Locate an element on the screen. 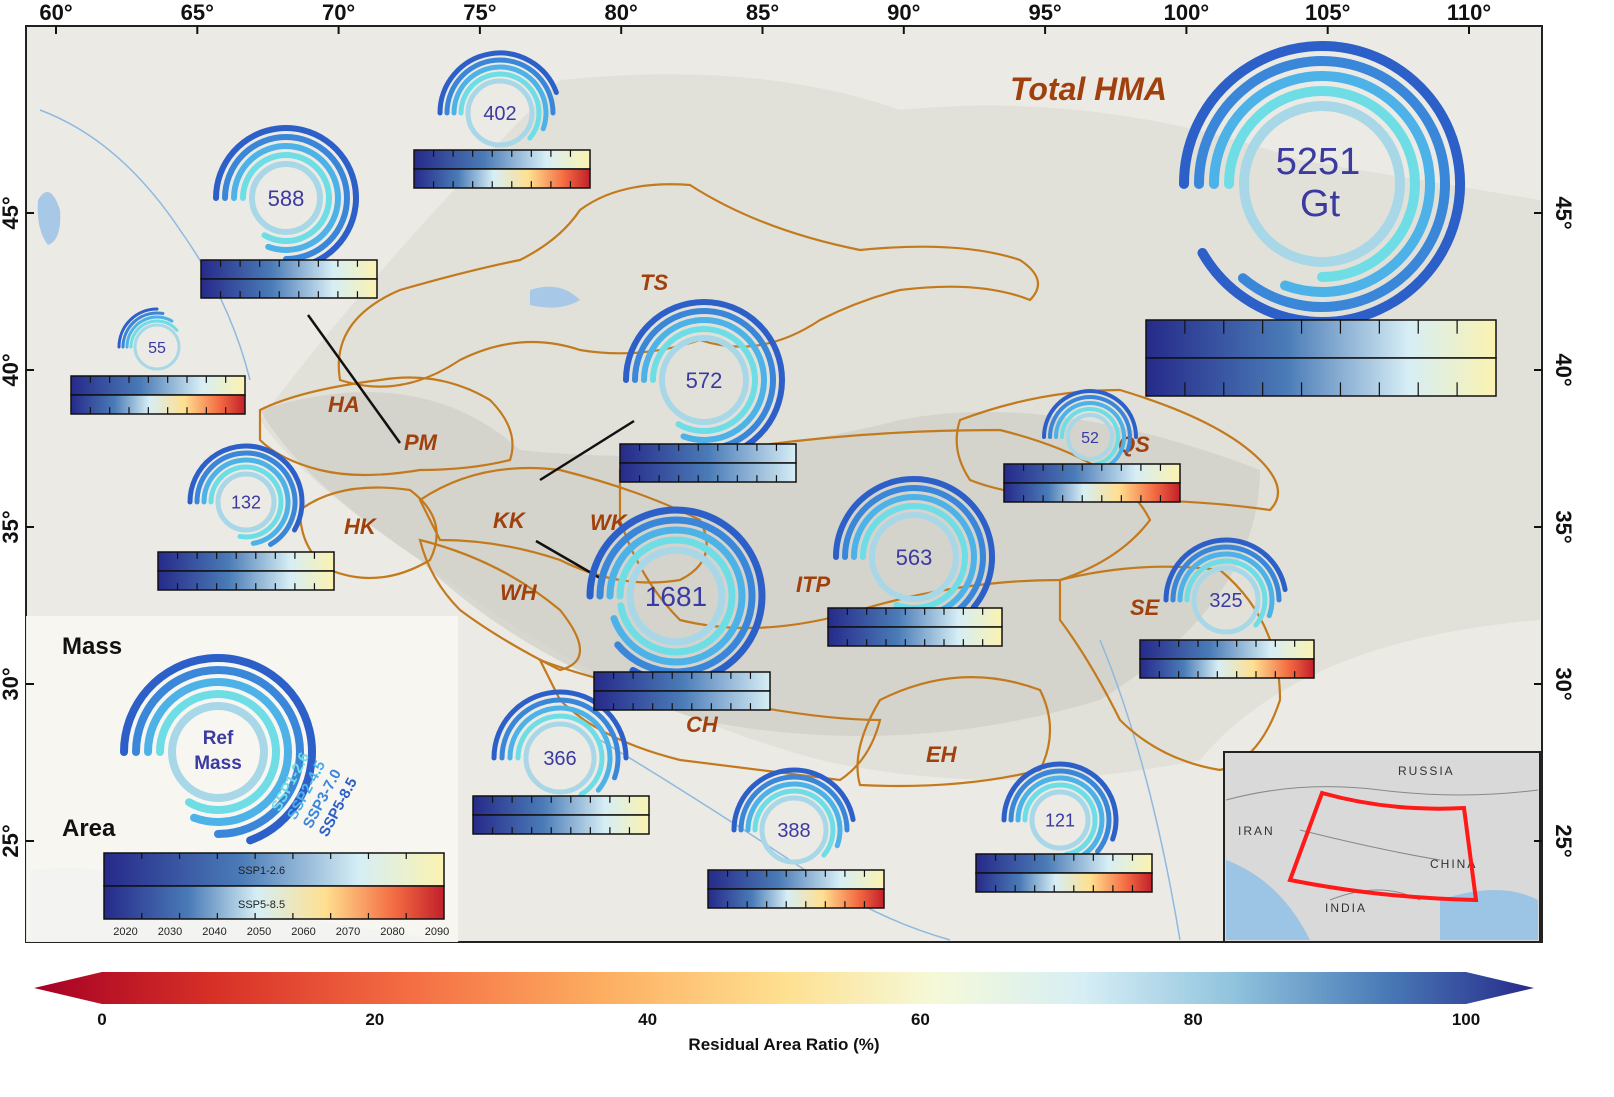 The width and height of the screenshot is (1614, 1097). region-label-se: SE is located at coordinates (1145, 607).